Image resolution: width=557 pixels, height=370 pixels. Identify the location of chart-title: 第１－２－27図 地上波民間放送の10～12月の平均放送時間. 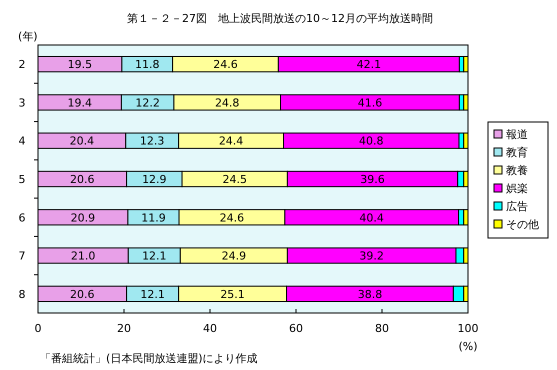
(280, 18).